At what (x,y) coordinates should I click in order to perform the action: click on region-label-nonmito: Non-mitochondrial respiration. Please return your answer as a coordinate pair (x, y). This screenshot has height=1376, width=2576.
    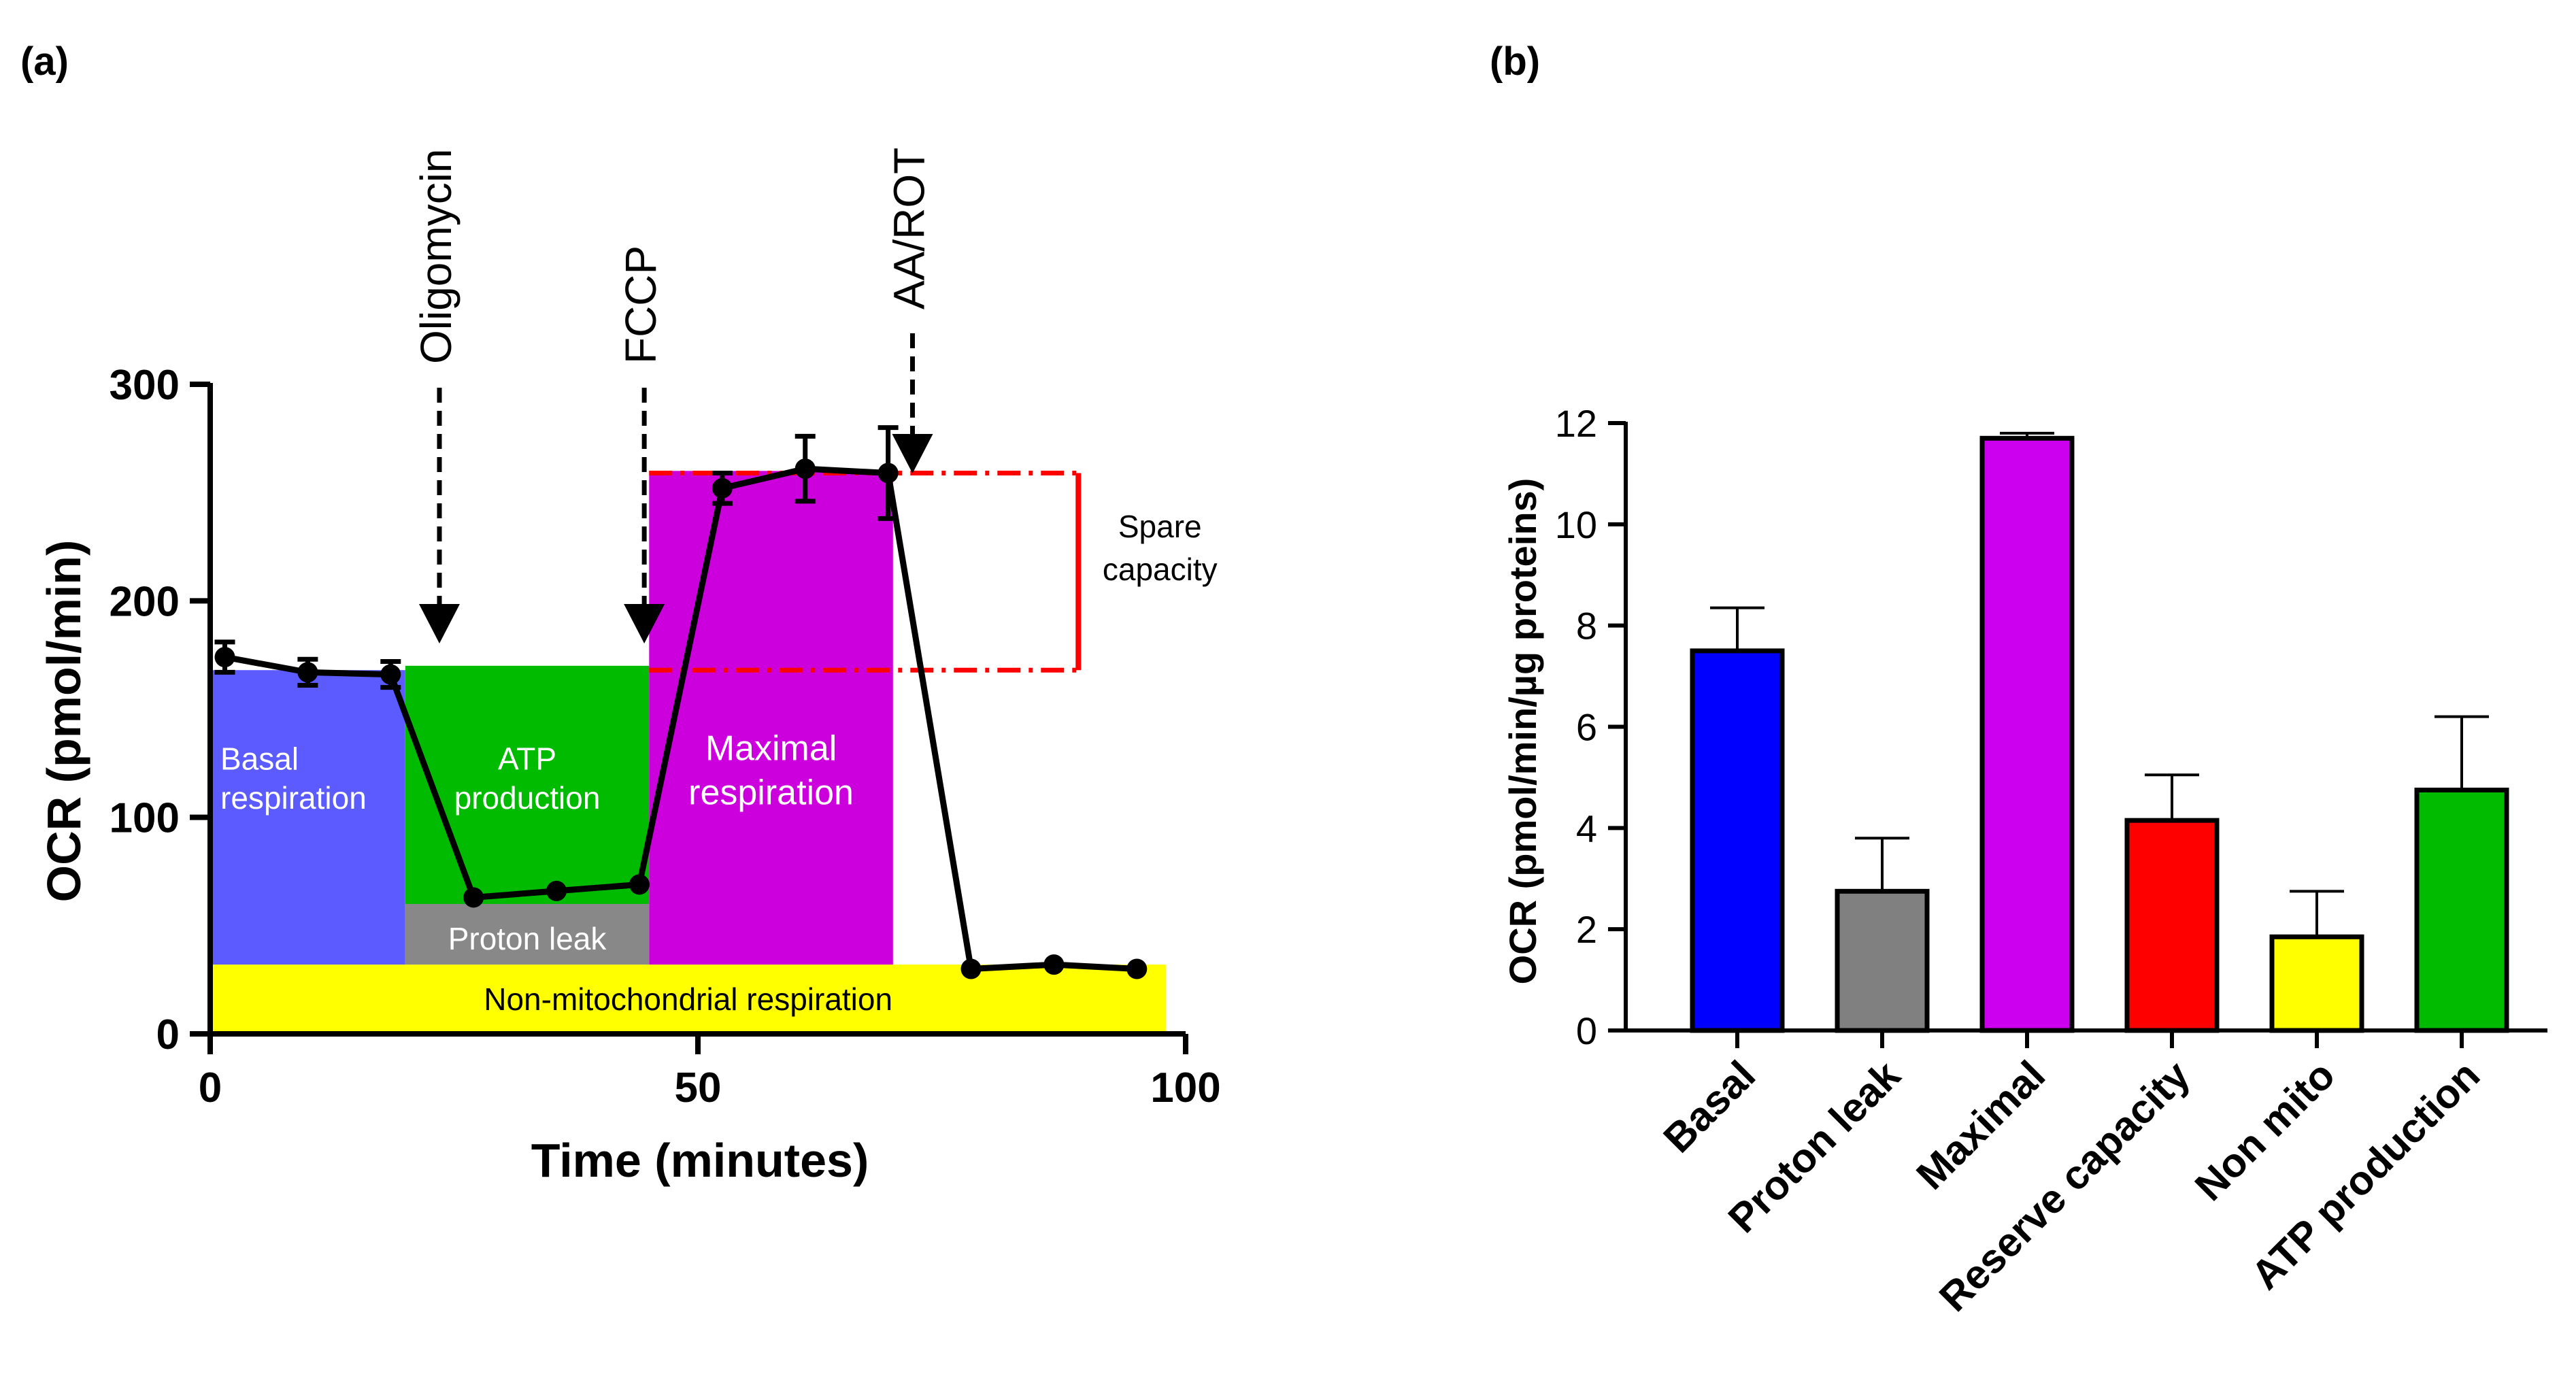
    Looking at the image, I should click on (688, 999).